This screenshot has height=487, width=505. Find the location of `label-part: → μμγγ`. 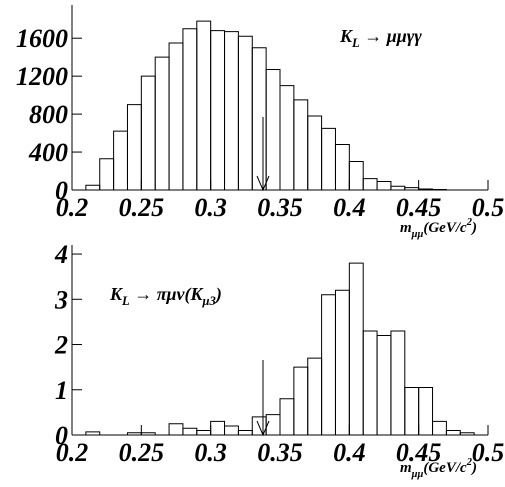

label-part: → μμγγ is located at coordinates (391, 36).